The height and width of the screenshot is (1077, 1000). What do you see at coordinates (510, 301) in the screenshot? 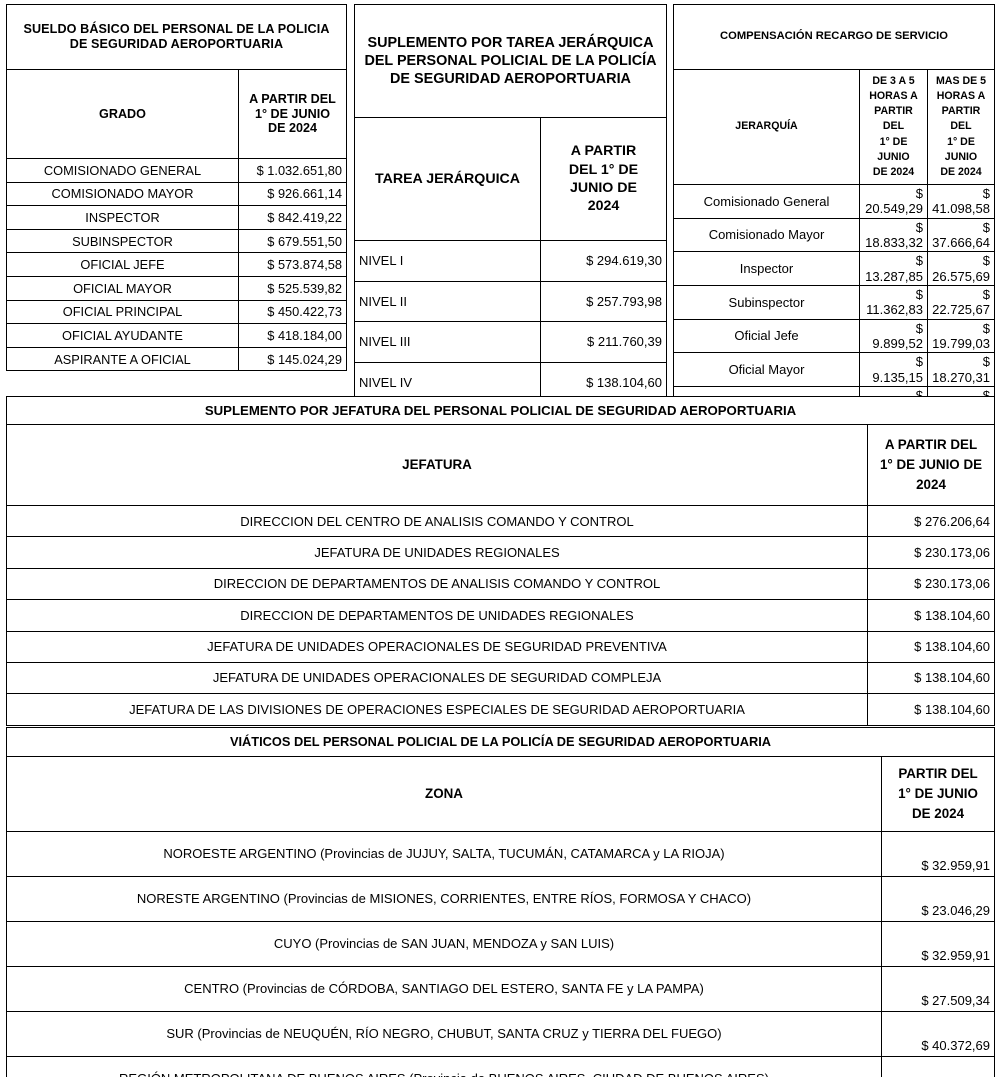
I see `table-row: NIVEL II $ 257.793,98` at bounding box center [510, 301].